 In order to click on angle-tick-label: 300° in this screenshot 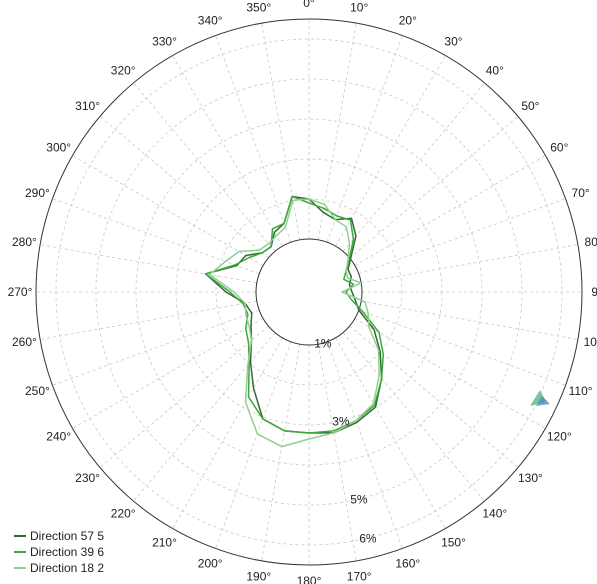, I will do `click(58, 148)`.